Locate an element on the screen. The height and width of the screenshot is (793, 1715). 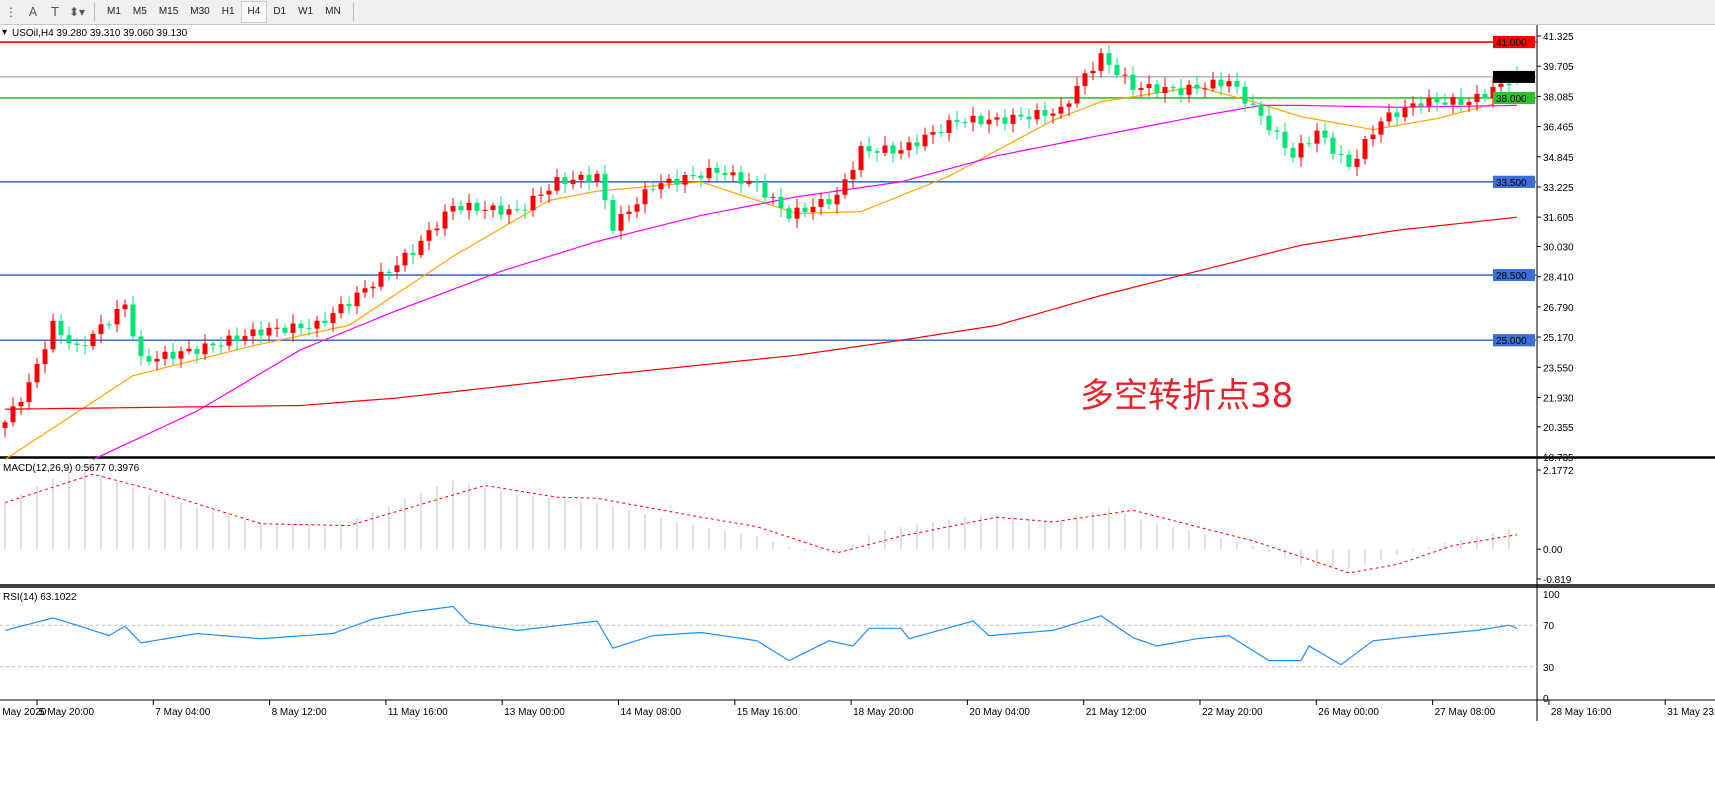
collapse-arrow-icon: ▾ is located at coordinates (4, 32).